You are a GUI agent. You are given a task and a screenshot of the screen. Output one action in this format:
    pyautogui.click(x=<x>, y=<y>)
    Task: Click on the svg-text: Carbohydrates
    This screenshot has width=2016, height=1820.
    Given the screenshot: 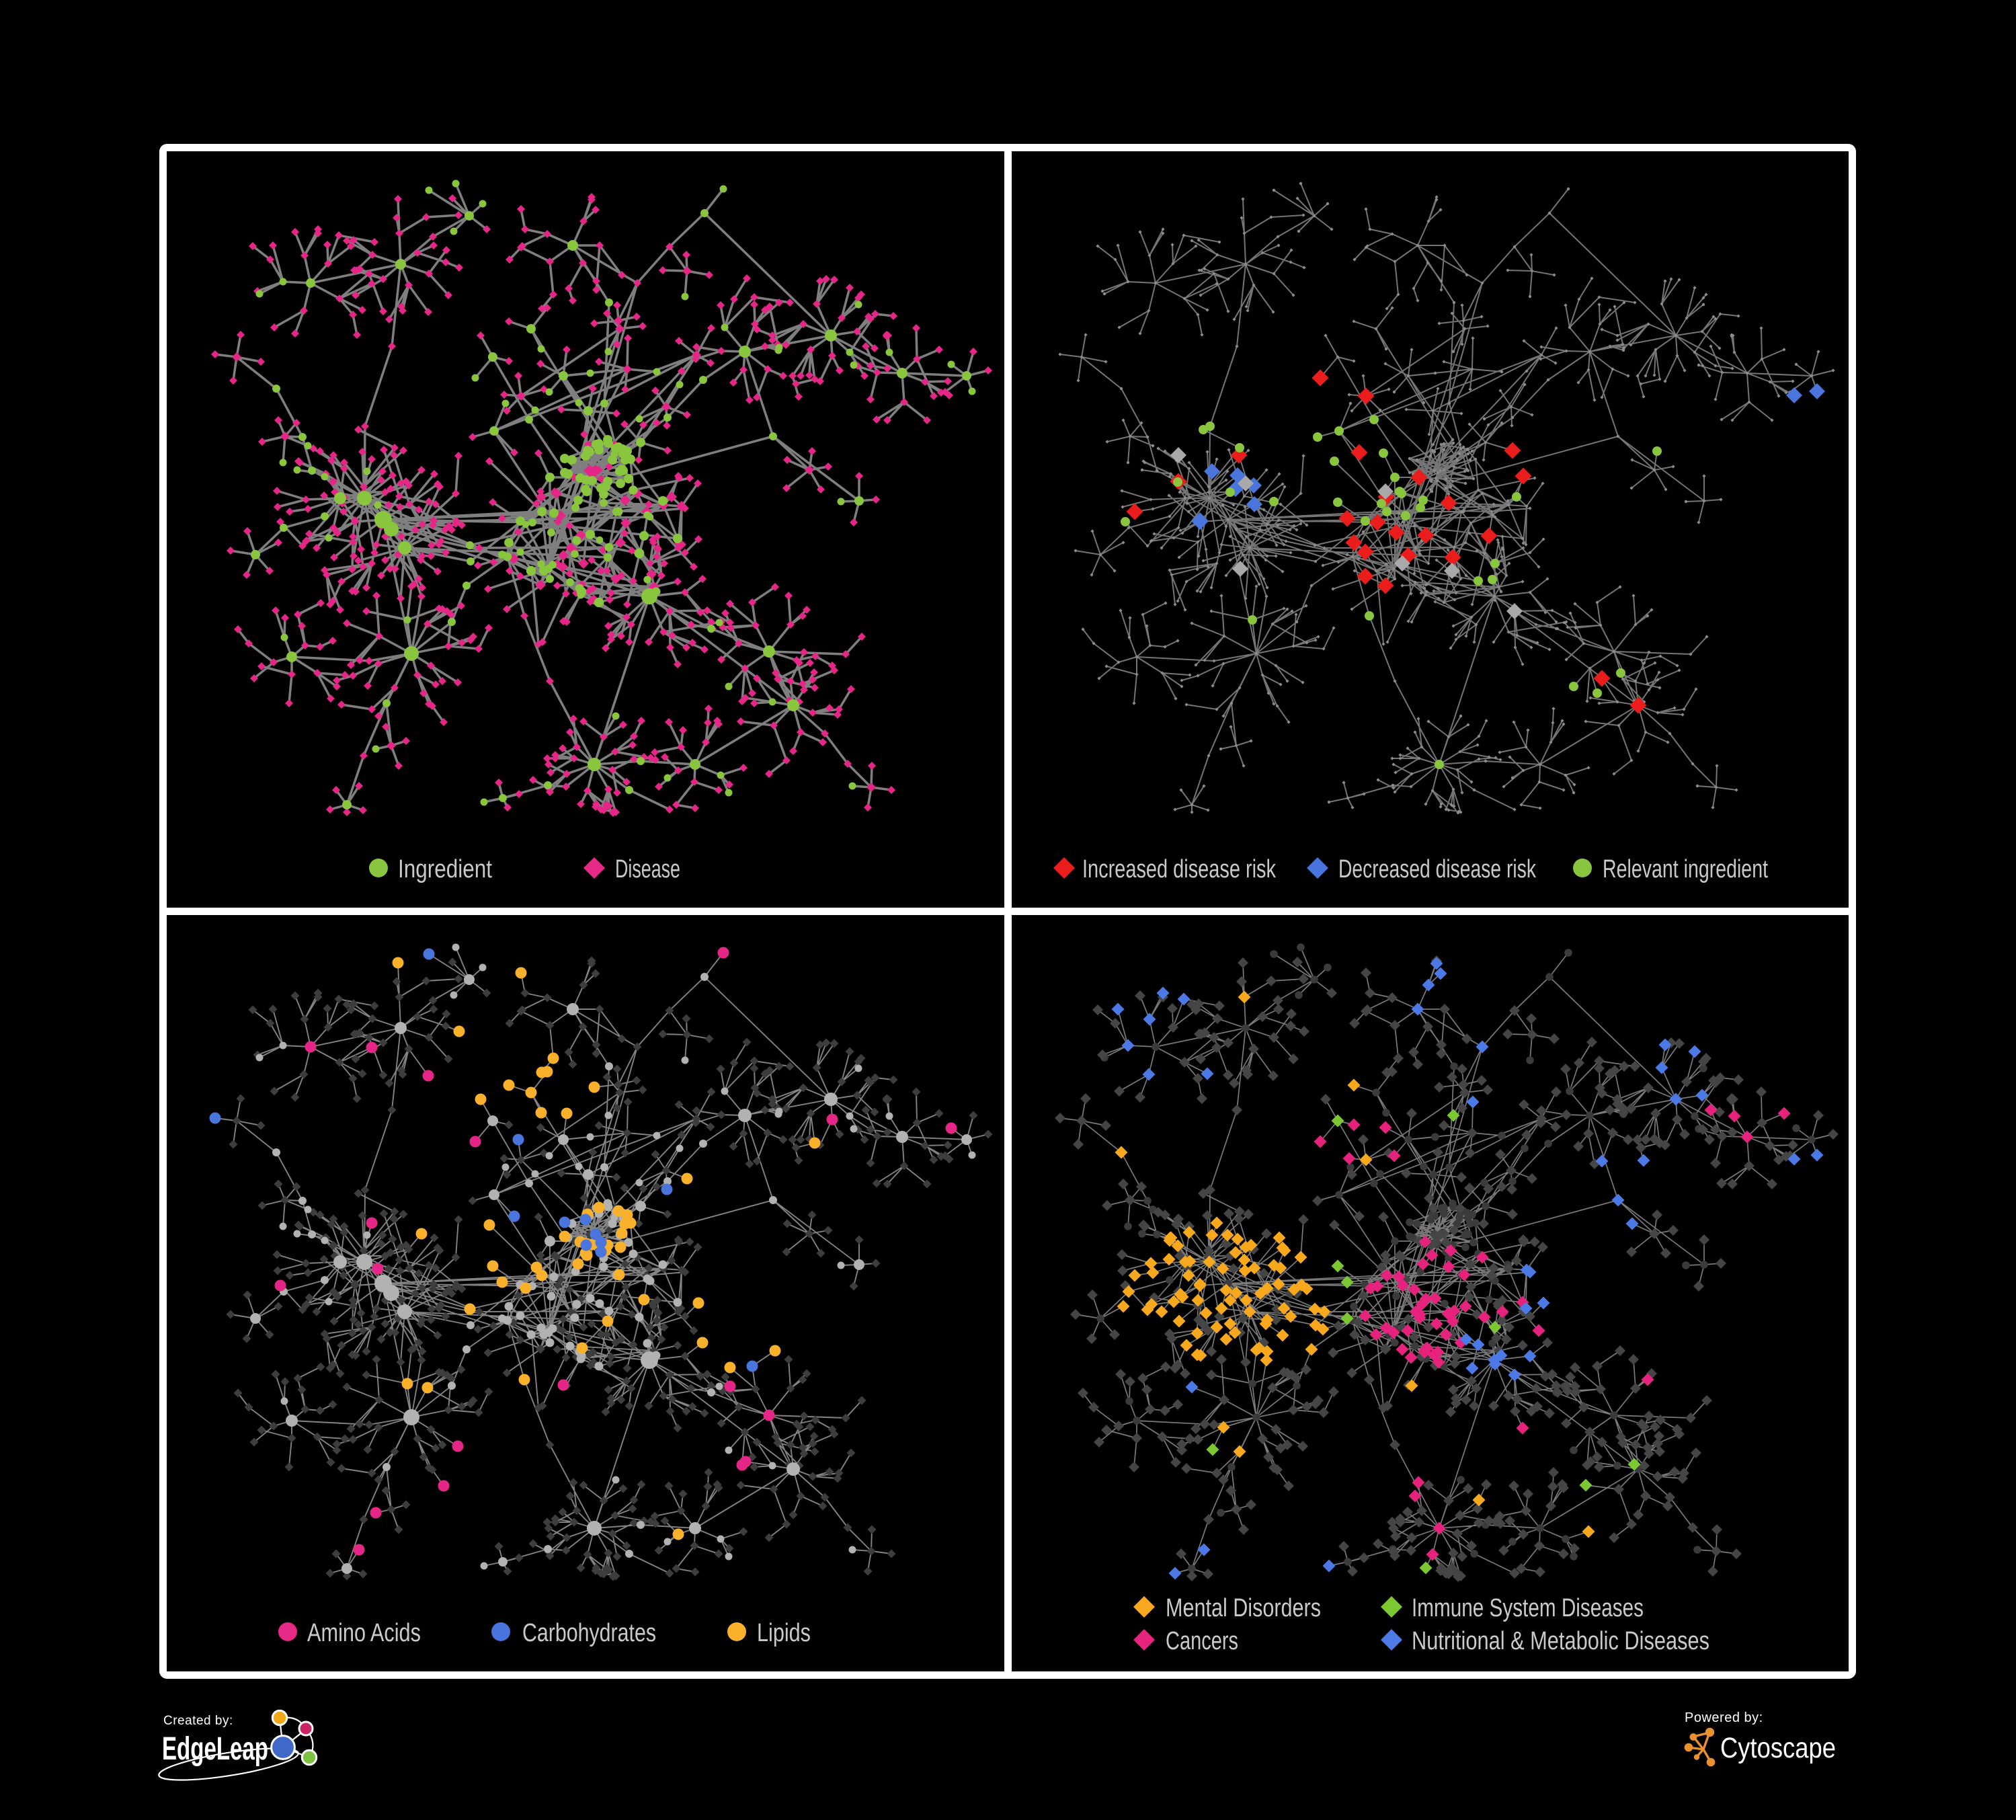 What is the action you would take?
    pyautogui.click(x=589, y=1633)
    